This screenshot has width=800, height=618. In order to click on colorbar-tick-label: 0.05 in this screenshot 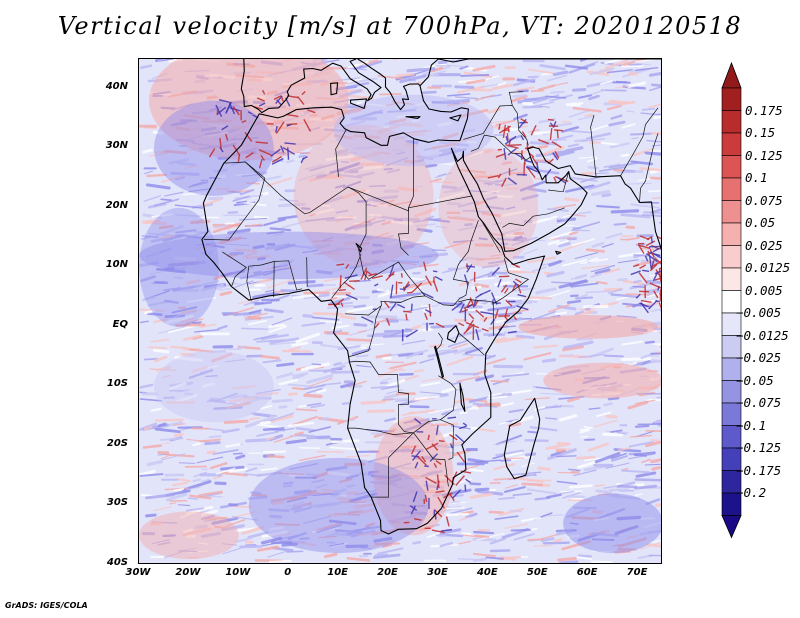, I will do `click(760, 222)`.